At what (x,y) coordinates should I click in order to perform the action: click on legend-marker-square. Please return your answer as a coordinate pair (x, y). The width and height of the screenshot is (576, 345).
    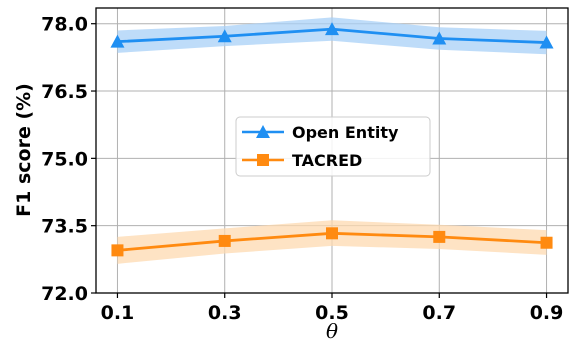
    Looking at the image, I should click on (263, 160).